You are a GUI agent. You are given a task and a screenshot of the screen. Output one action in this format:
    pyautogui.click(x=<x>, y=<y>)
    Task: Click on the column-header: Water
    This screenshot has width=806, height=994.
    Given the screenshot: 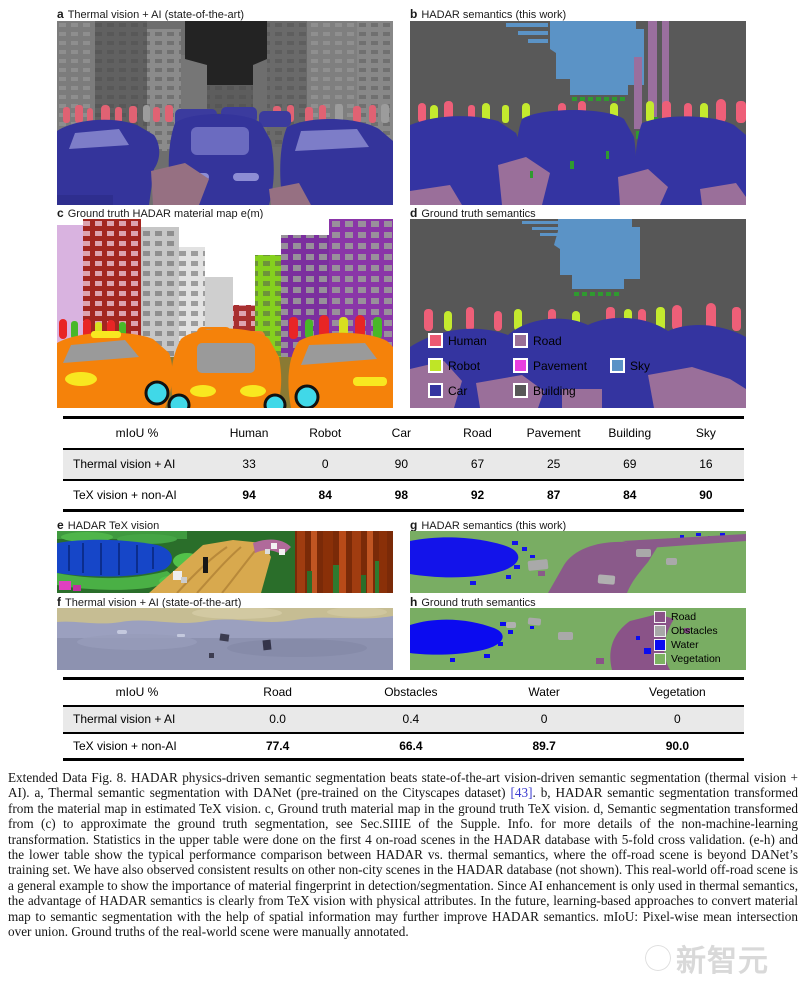 What is the action you would take?
    pyautogui.click(x=544, y=692)
    